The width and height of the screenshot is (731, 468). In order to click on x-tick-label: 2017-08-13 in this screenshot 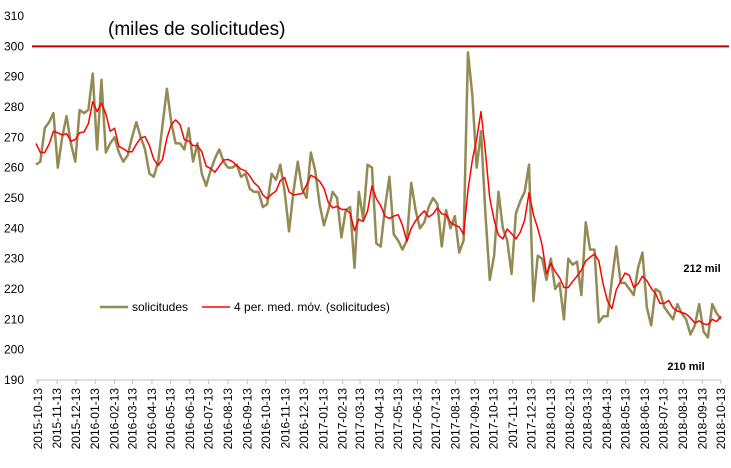, I will do `click(455, 419)`.